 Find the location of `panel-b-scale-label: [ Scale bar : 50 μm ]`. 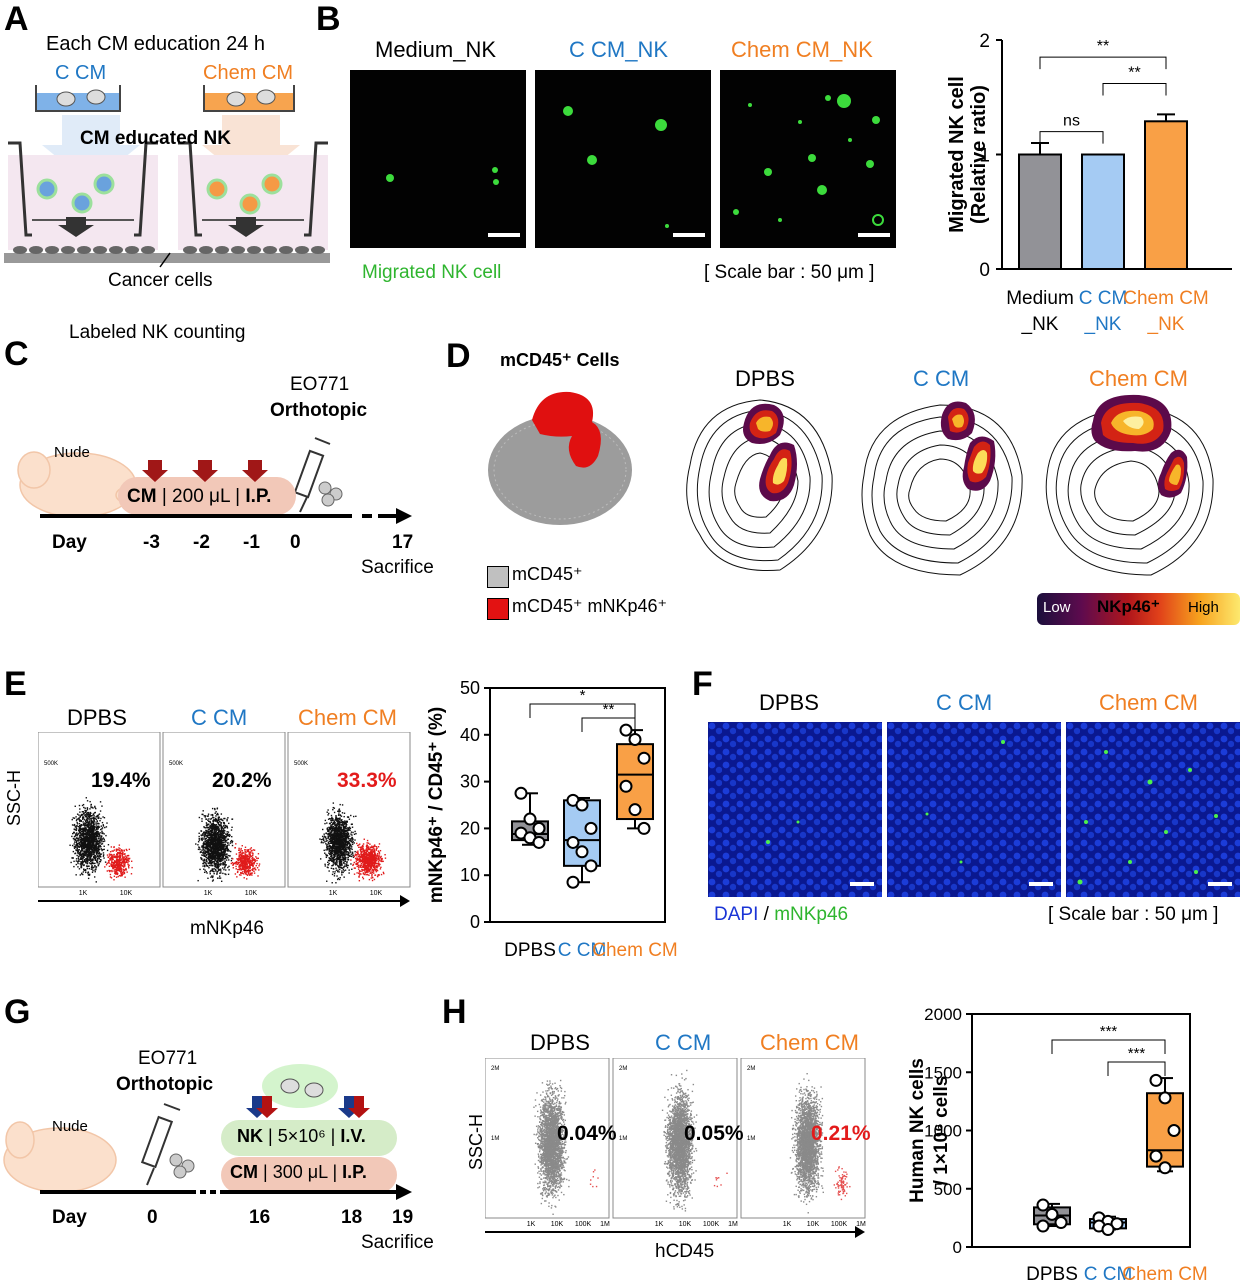

panel-b-scale-label: [ Scale bar : 50 μm ] is located at coordinates (789, 272).